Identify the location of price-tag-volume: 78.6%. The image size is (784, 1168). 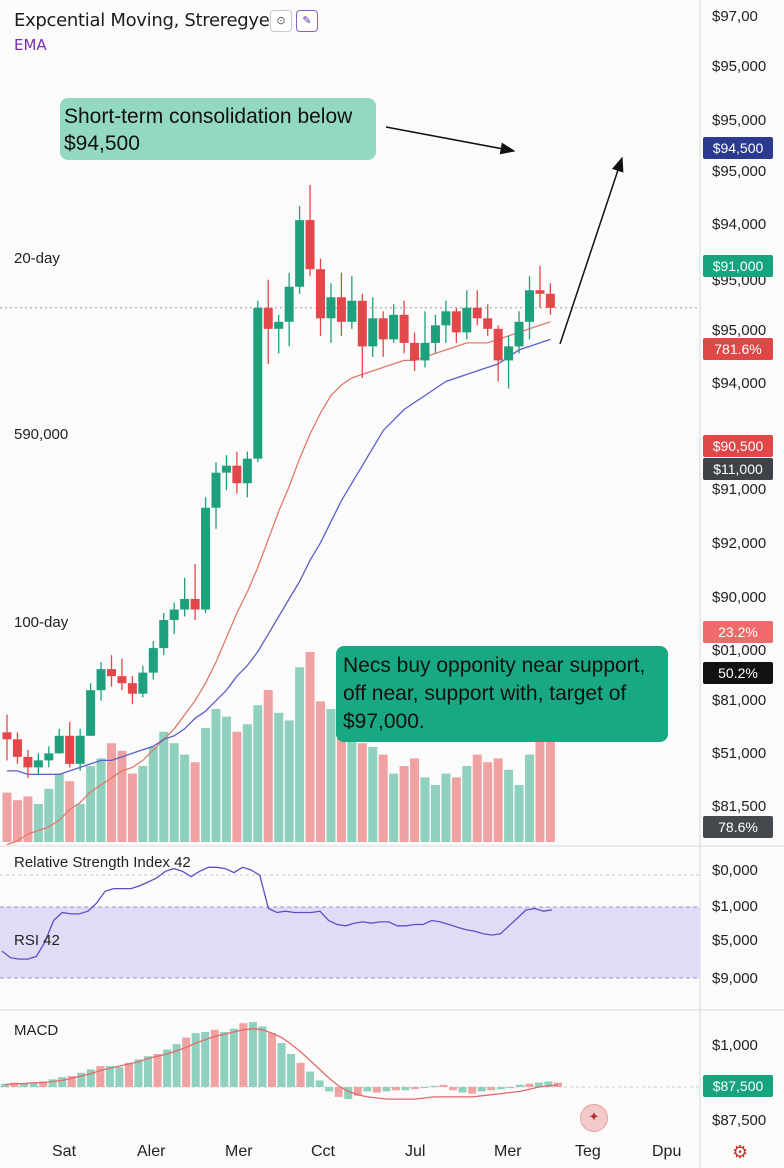
(738, 827).